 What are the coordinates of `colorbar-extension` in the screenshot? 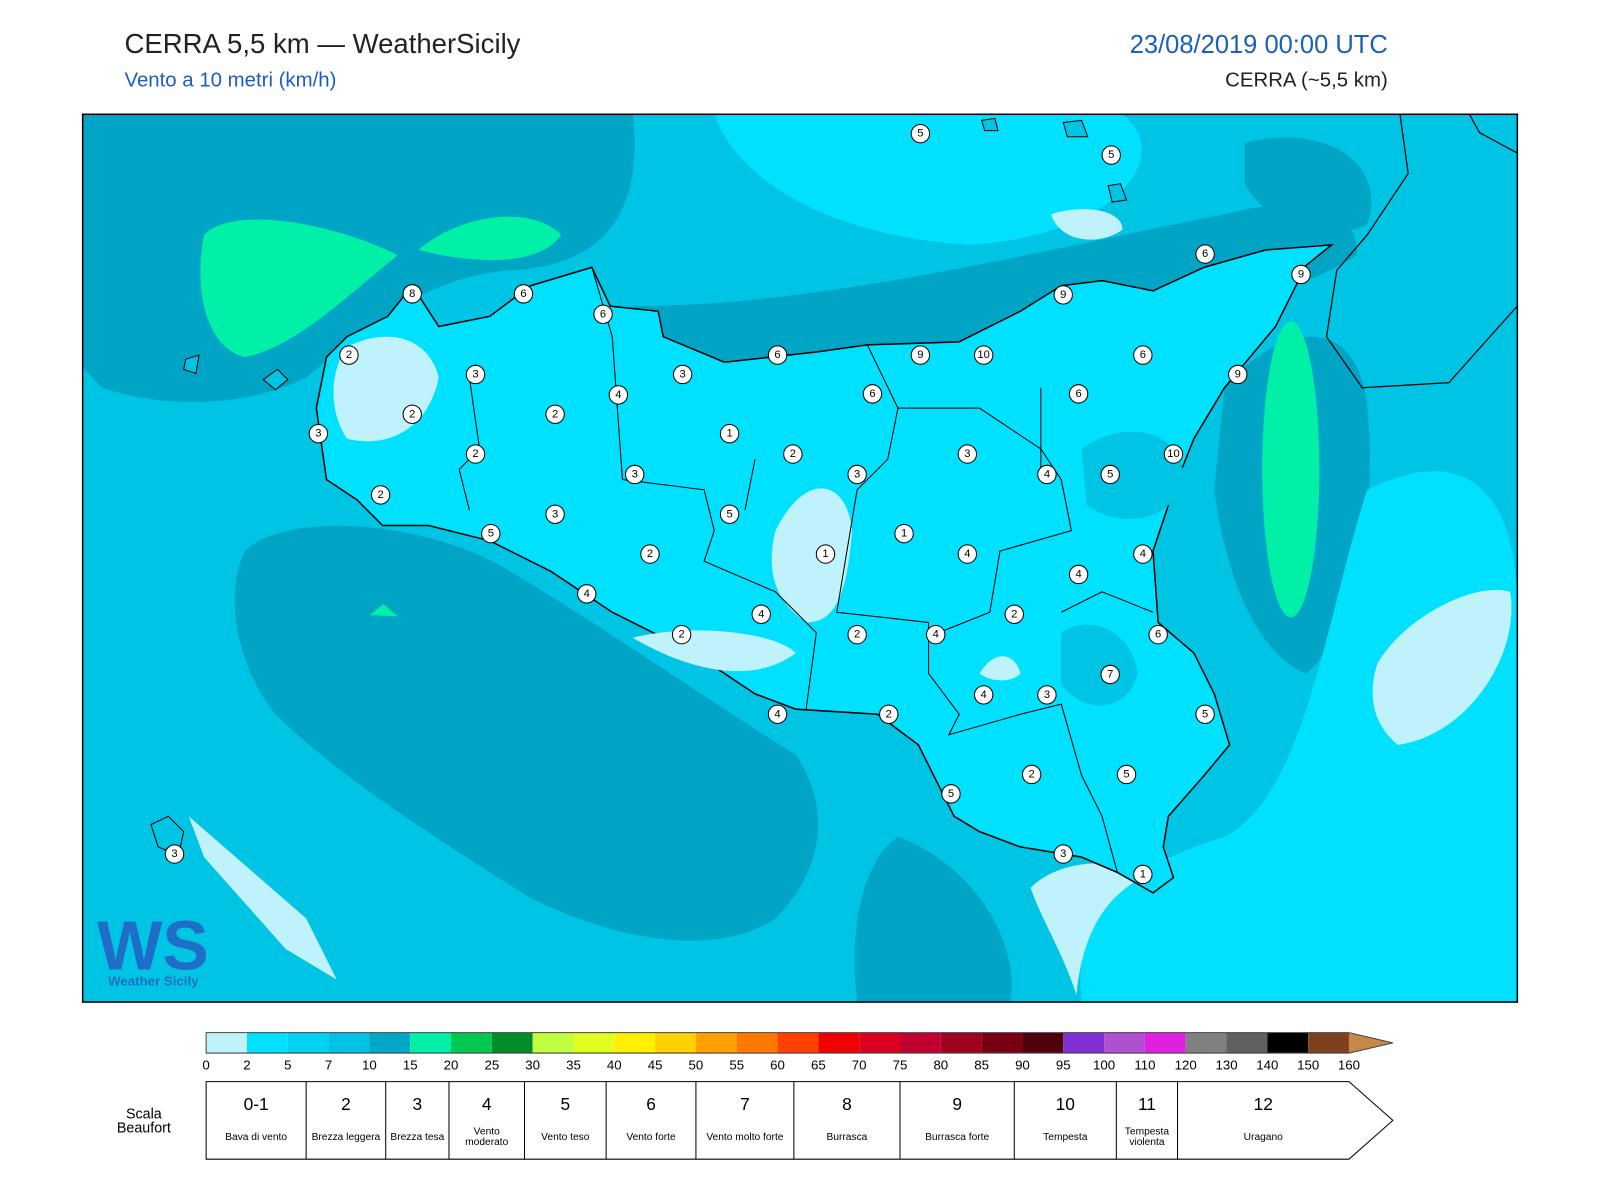 It's located at (1370, 1043).